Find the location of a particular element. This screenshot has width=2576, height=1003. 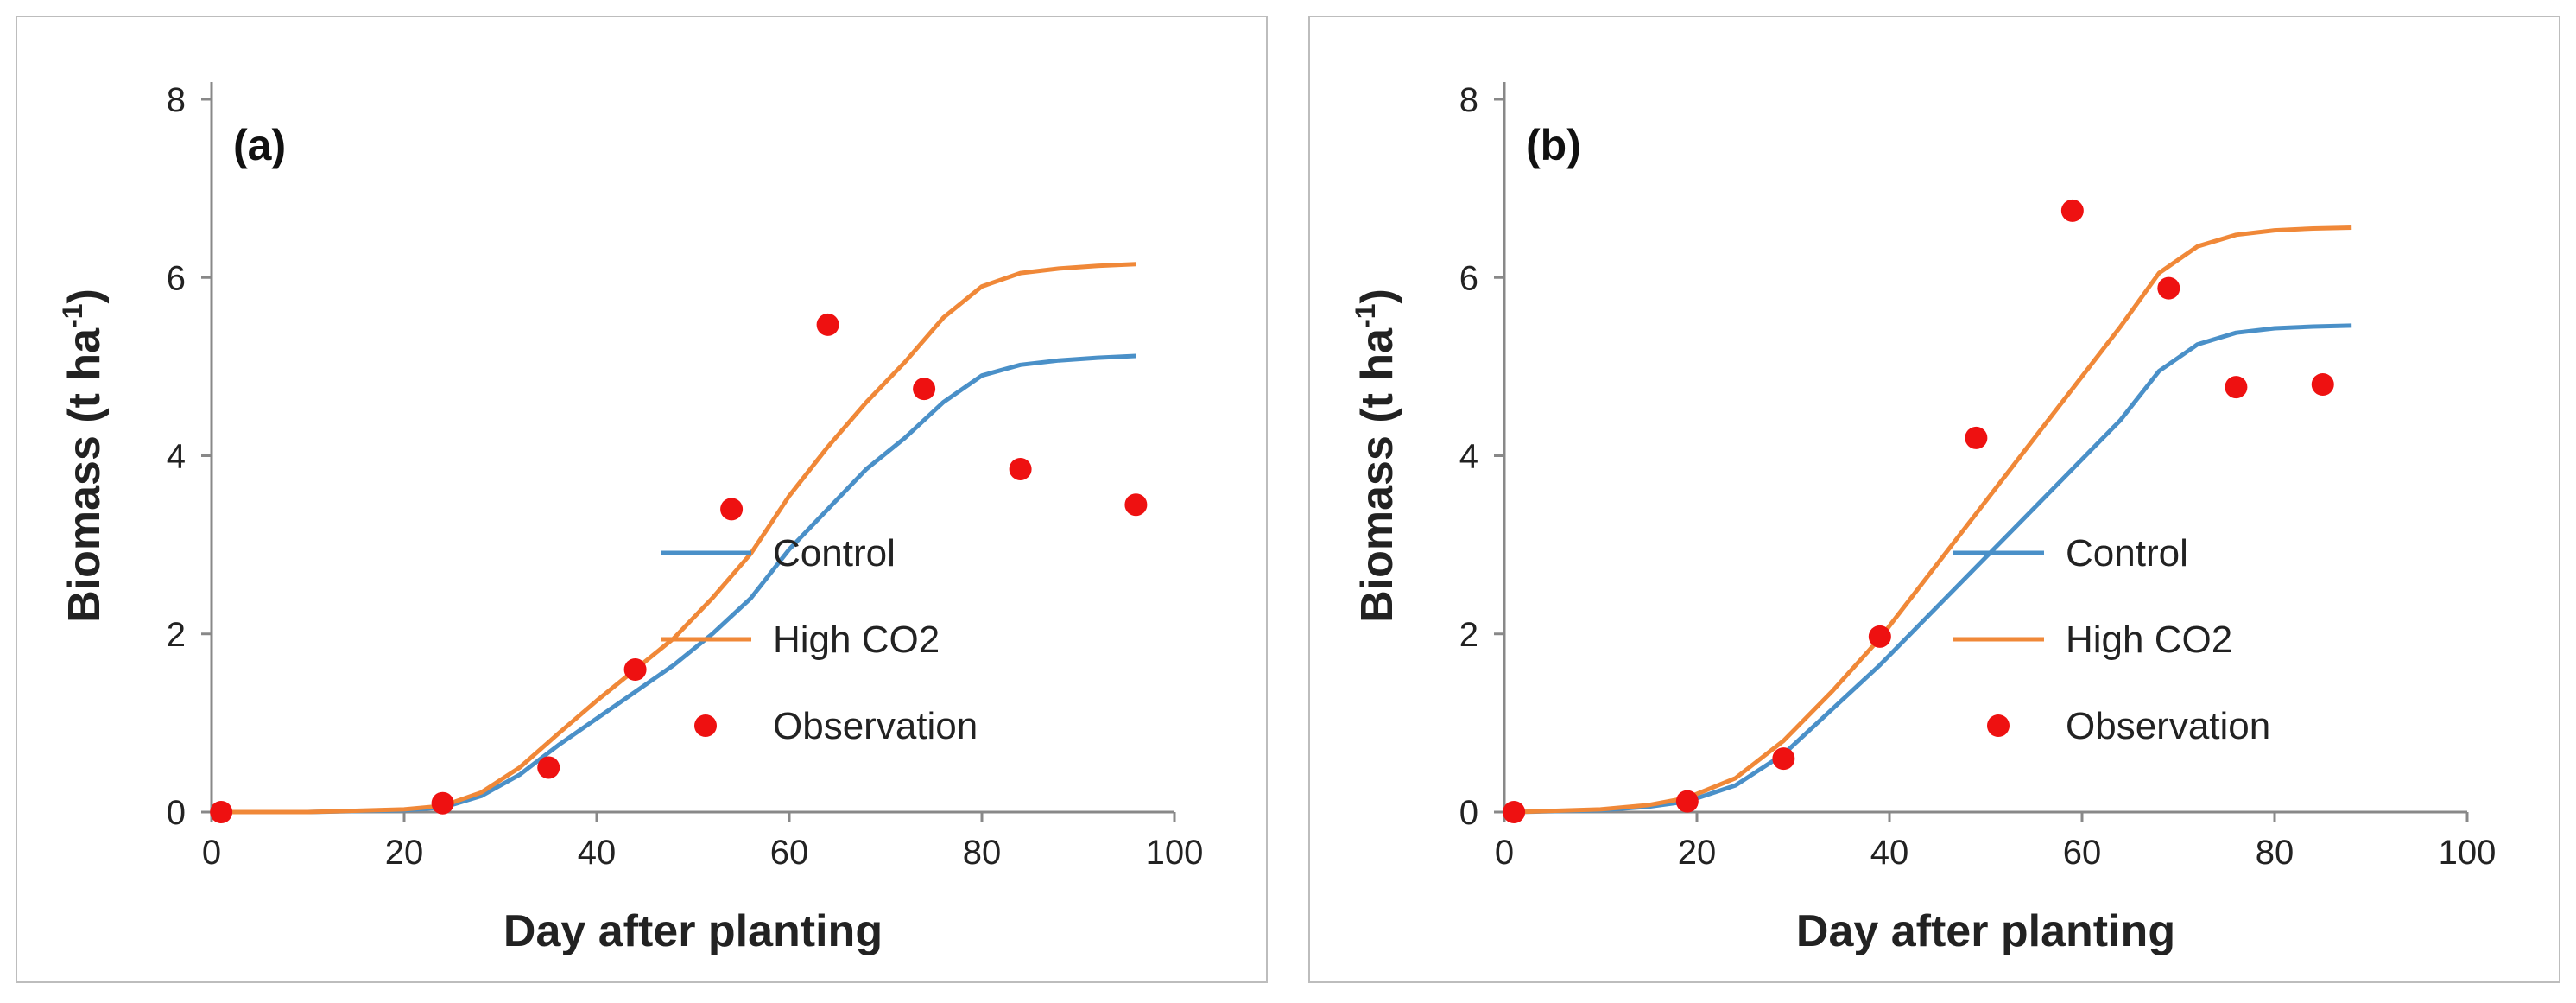

panel-label: (b) is located at coordinates (1553, 145).